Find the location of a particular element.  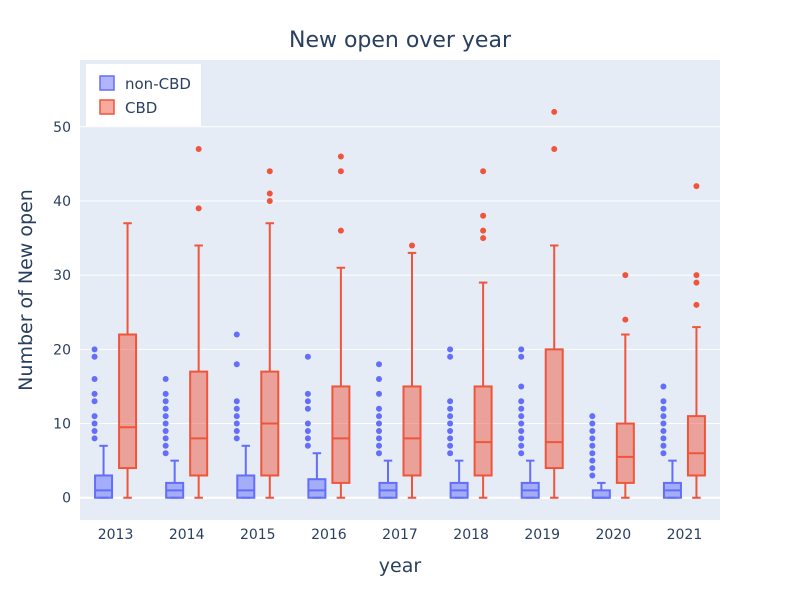

x-tick-label: 2017 is located at coordinates (400, 535).